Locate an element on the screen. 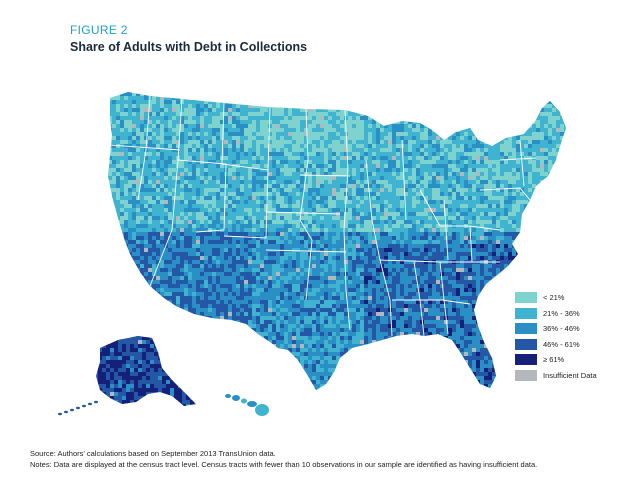 This screenshot has height=479, width=620. legend-label: Insufficient Data is located at coordinates (570, 375).